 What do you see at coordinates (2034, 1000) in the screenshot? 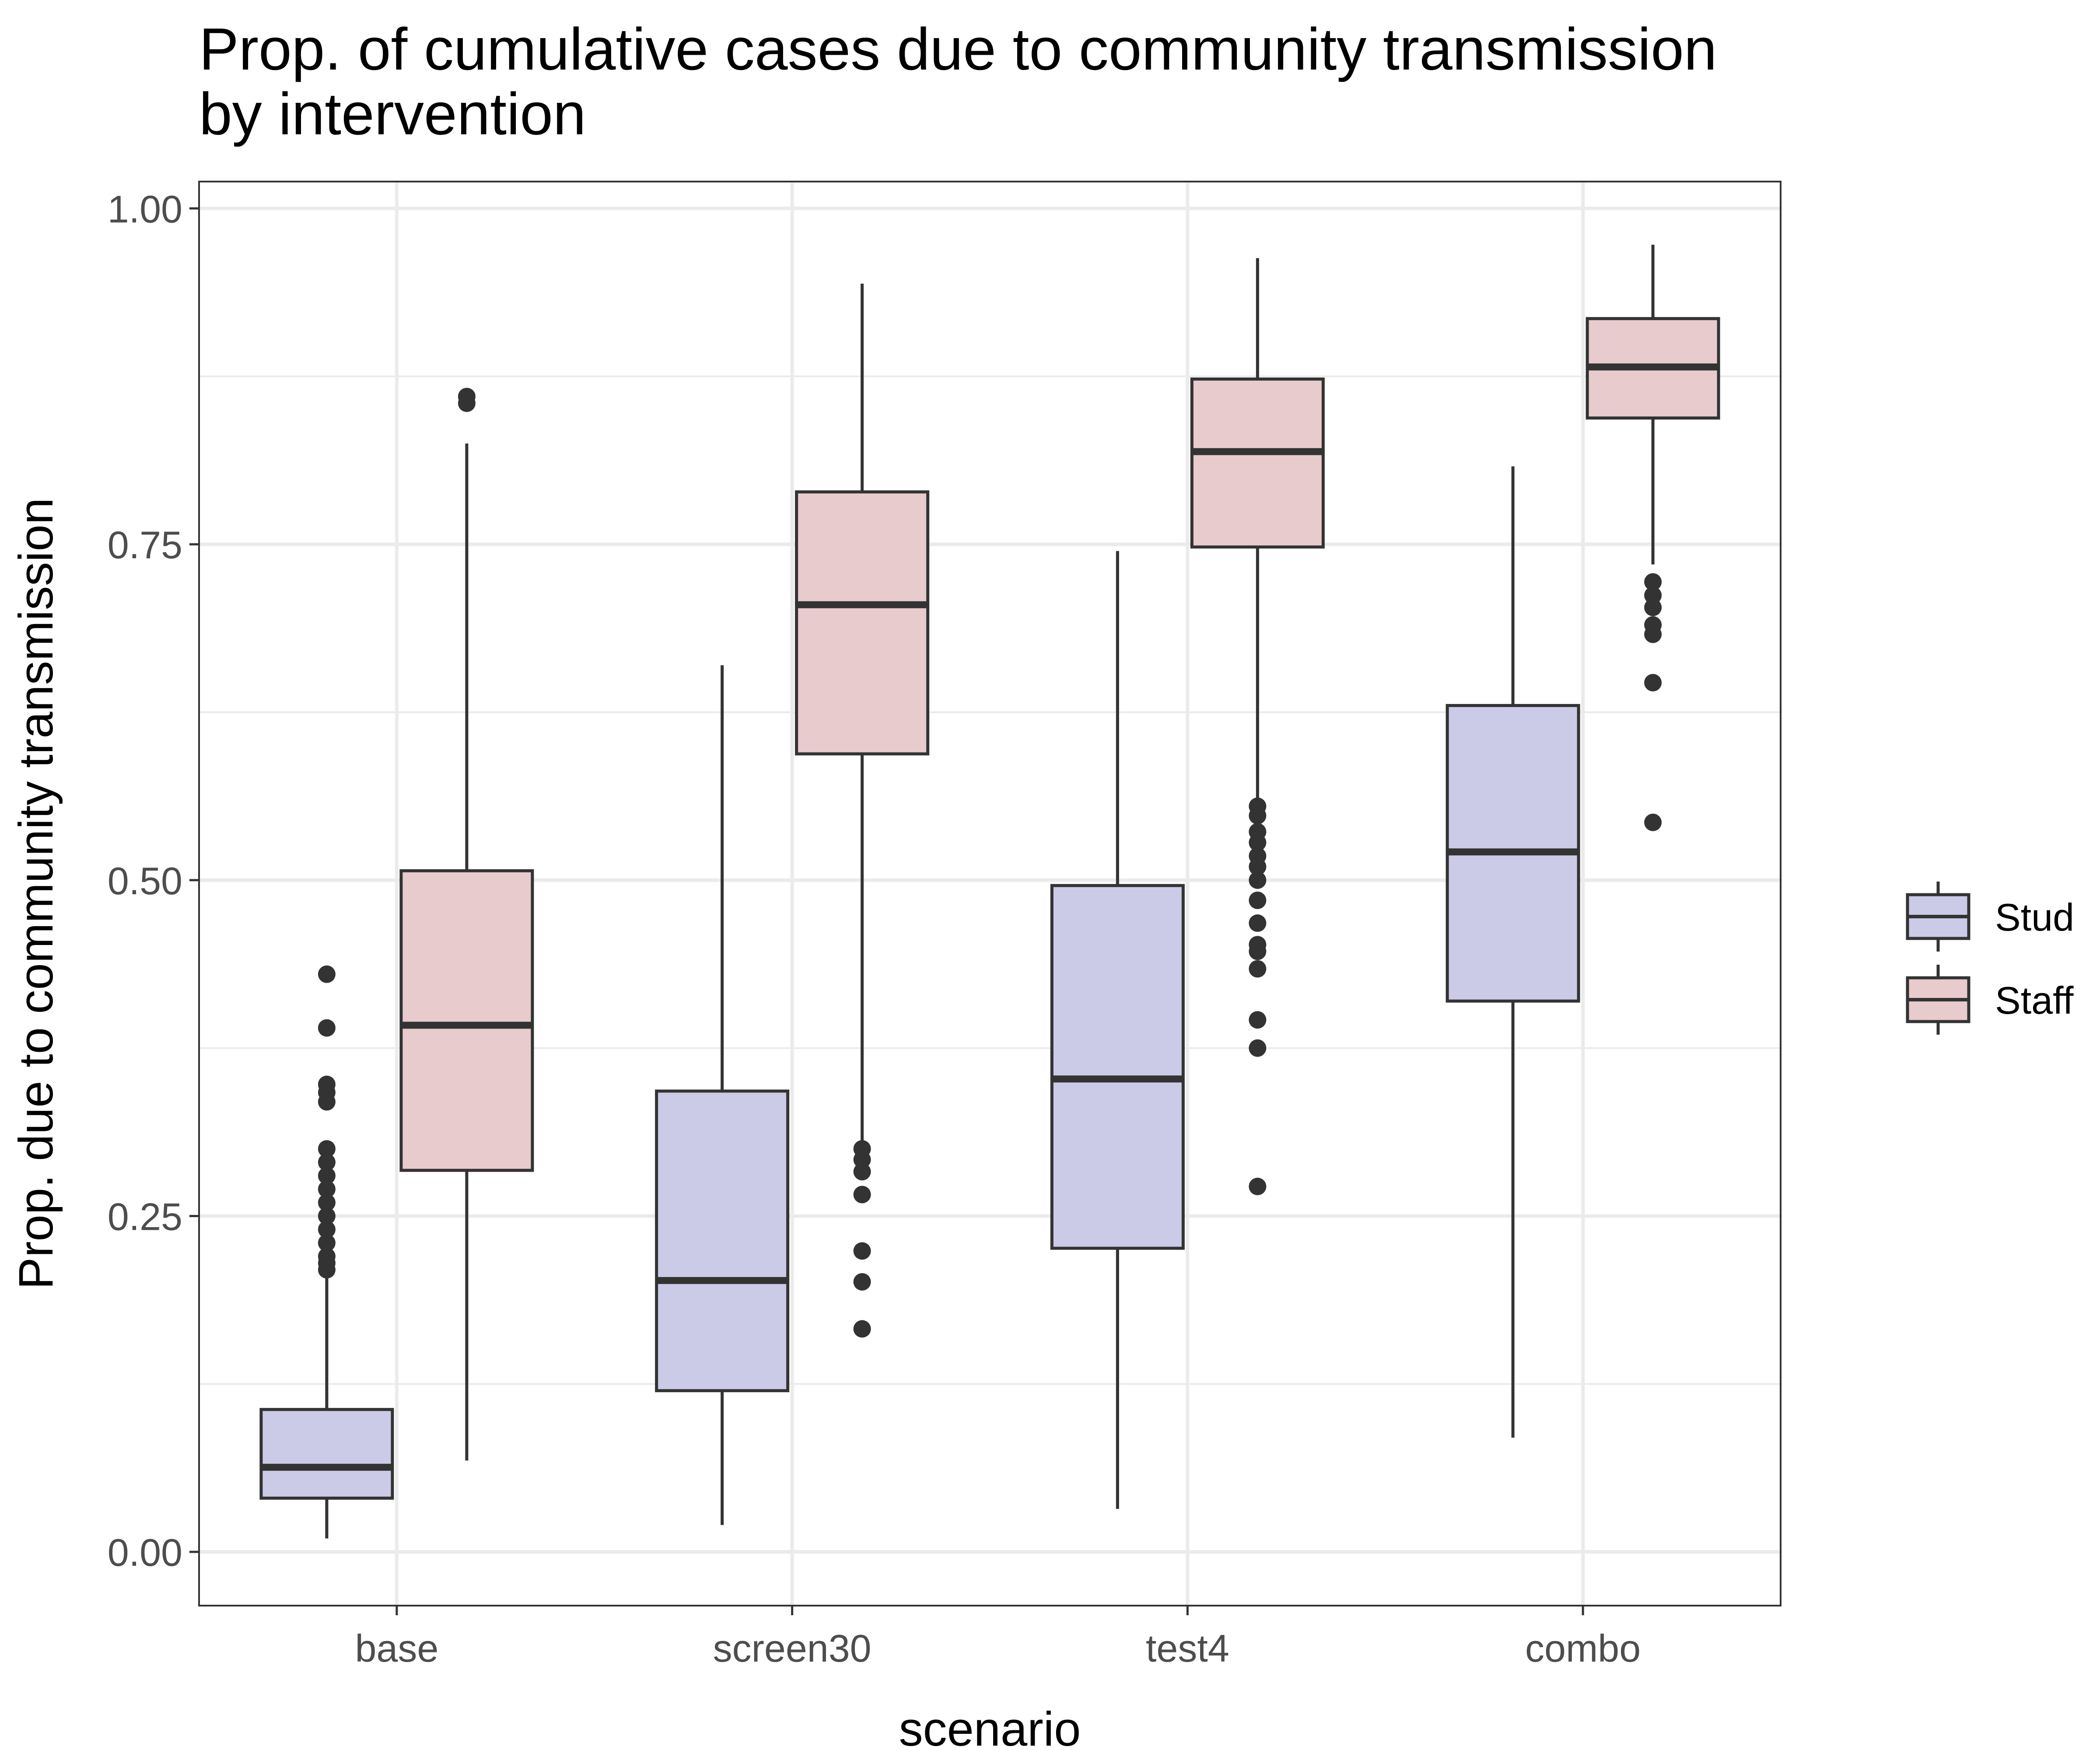
I see `legend-label: Staff` at bounding box center [2034, 1000].